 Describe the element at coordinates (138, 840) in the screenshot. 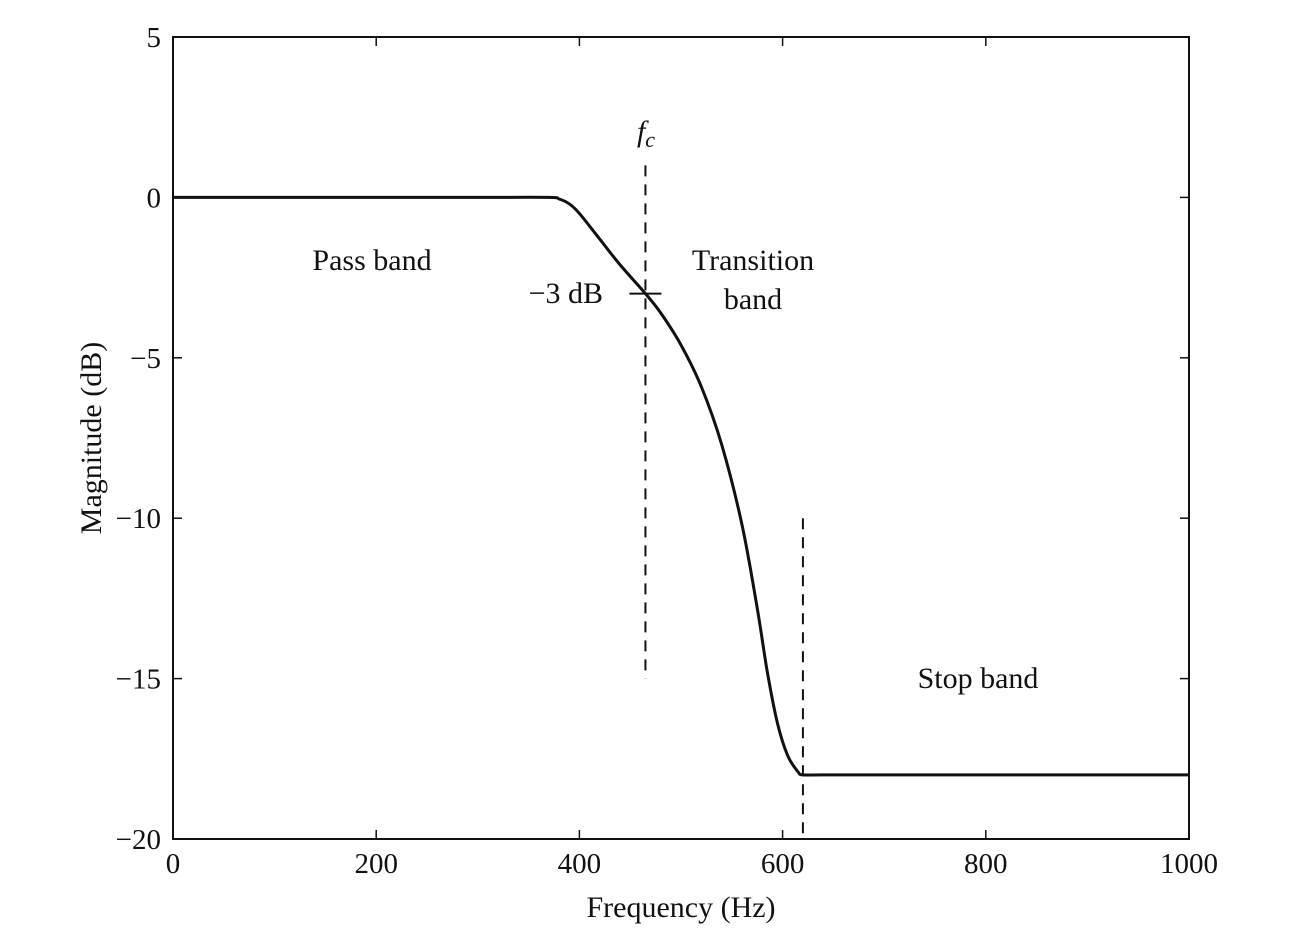

I see `y-tick-label: −20` at that location.